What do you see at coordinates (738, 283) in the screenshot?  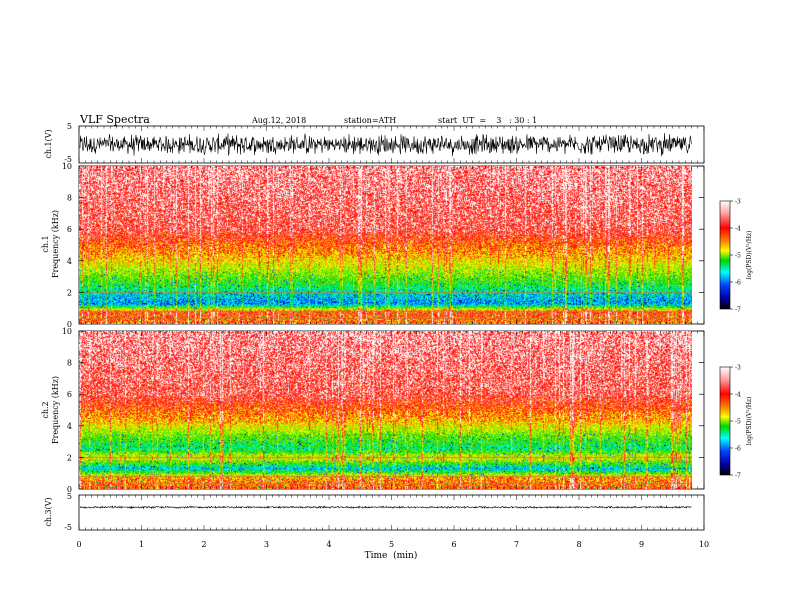 I see `ch1-colorbar-tick-label: -6` at bounding box center [738, 283].